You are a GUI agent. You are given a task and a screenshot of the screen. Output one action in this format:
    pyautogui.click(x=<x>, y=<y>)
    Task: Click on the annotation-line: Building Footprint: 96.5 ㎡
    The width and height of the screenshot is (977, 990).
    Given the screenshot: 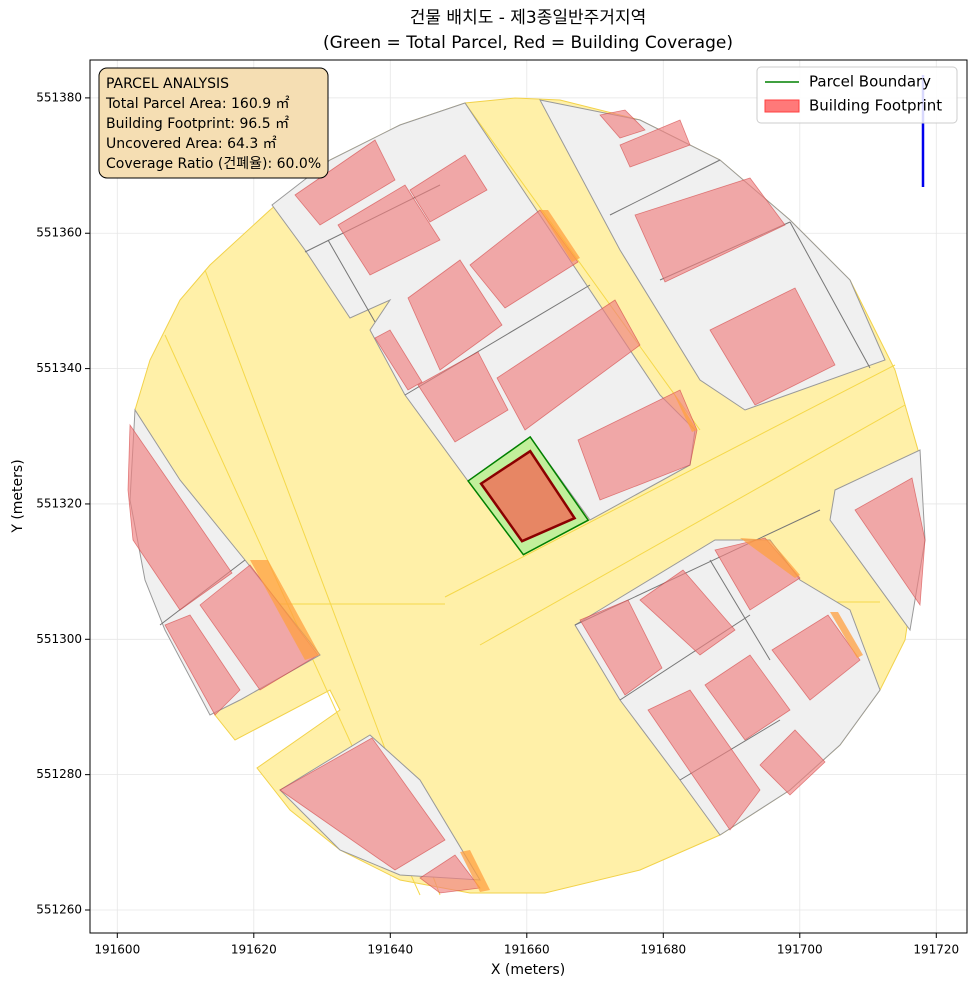 What is the action you would take?
    pyautogui.click(x=197, y=124)
    